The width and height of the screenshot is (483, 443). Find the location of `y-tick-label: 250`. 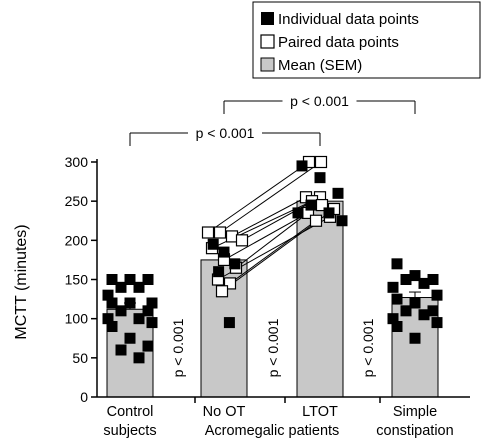

y-tick-label: 250 is located at coordinates (77, 201).